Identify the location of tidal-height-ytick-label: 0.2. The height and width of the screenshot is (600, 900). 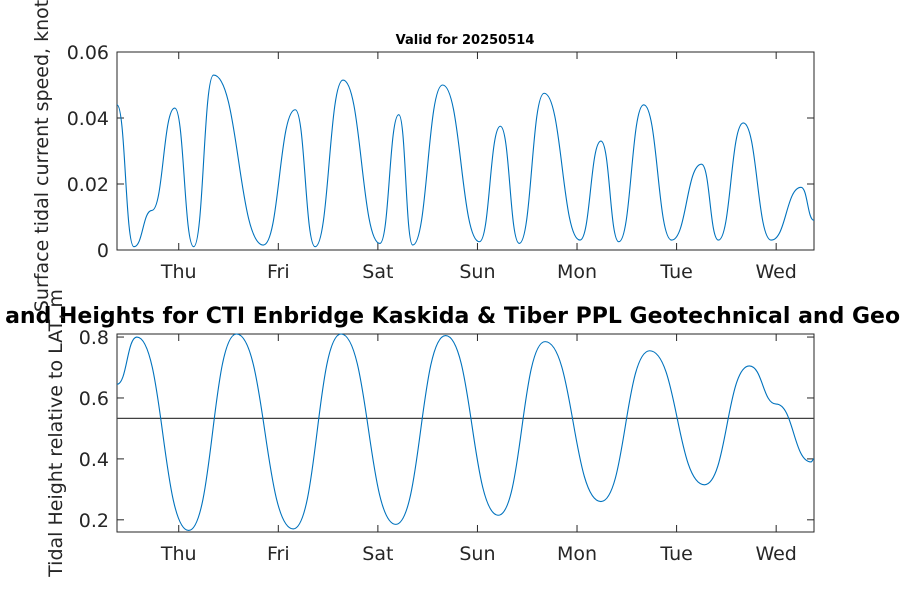
(94, 521).